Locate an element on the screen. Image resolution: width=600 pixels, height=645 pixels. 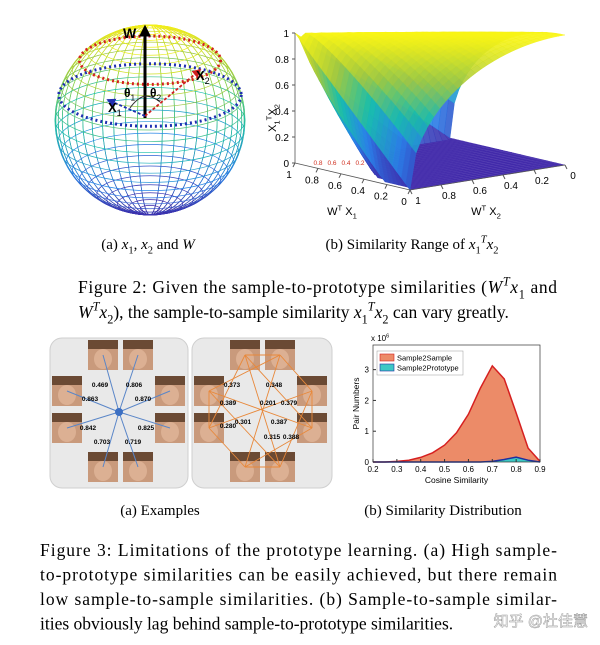
b-tick-label: 0.4 is located at coordinates (511, 186).